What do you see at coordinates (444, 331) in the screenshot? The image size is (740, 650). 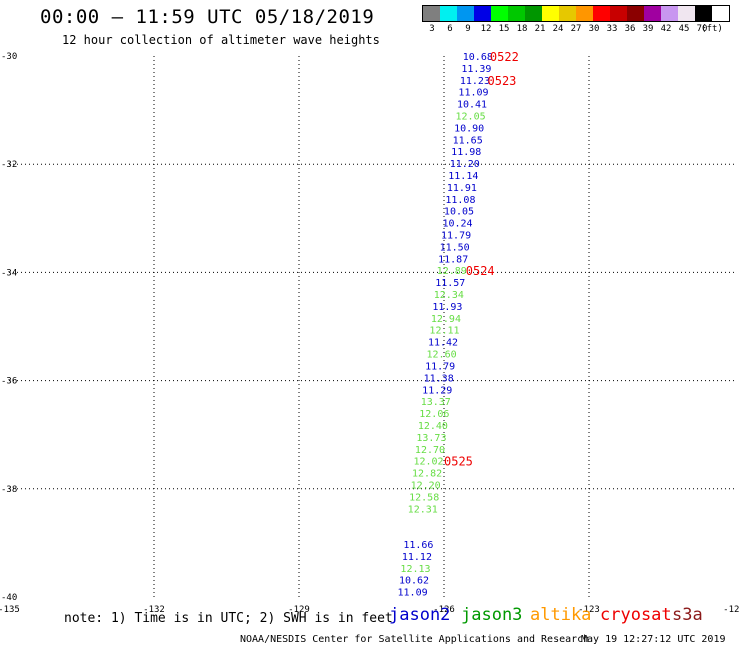 I see `data-point-jason3: 12.11` at bounding box center [444, 331].